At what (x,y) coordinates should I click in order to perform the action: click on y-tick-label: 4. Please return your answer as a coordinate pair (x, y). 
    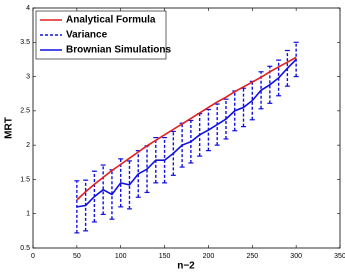
    Looking at the image, I should click on (28, 8).